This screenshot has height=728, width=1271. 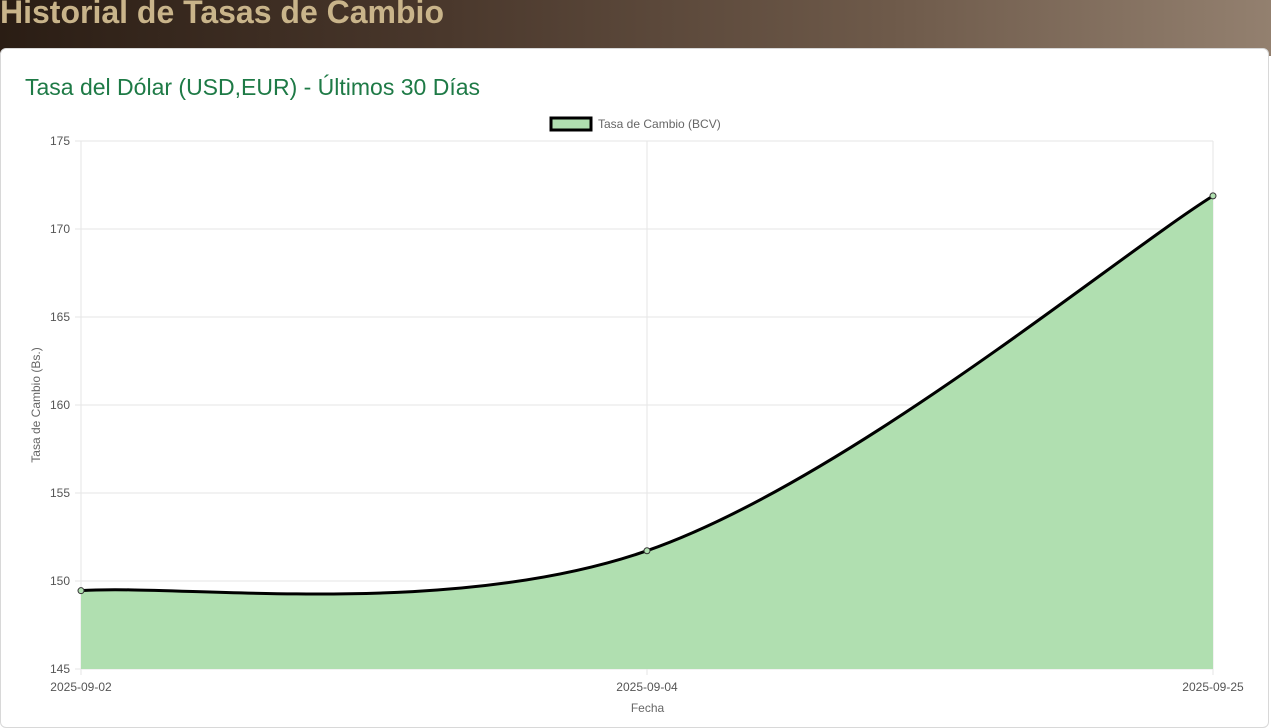 I want to click on y-tick-label: 160, so click(x=60, y=405).